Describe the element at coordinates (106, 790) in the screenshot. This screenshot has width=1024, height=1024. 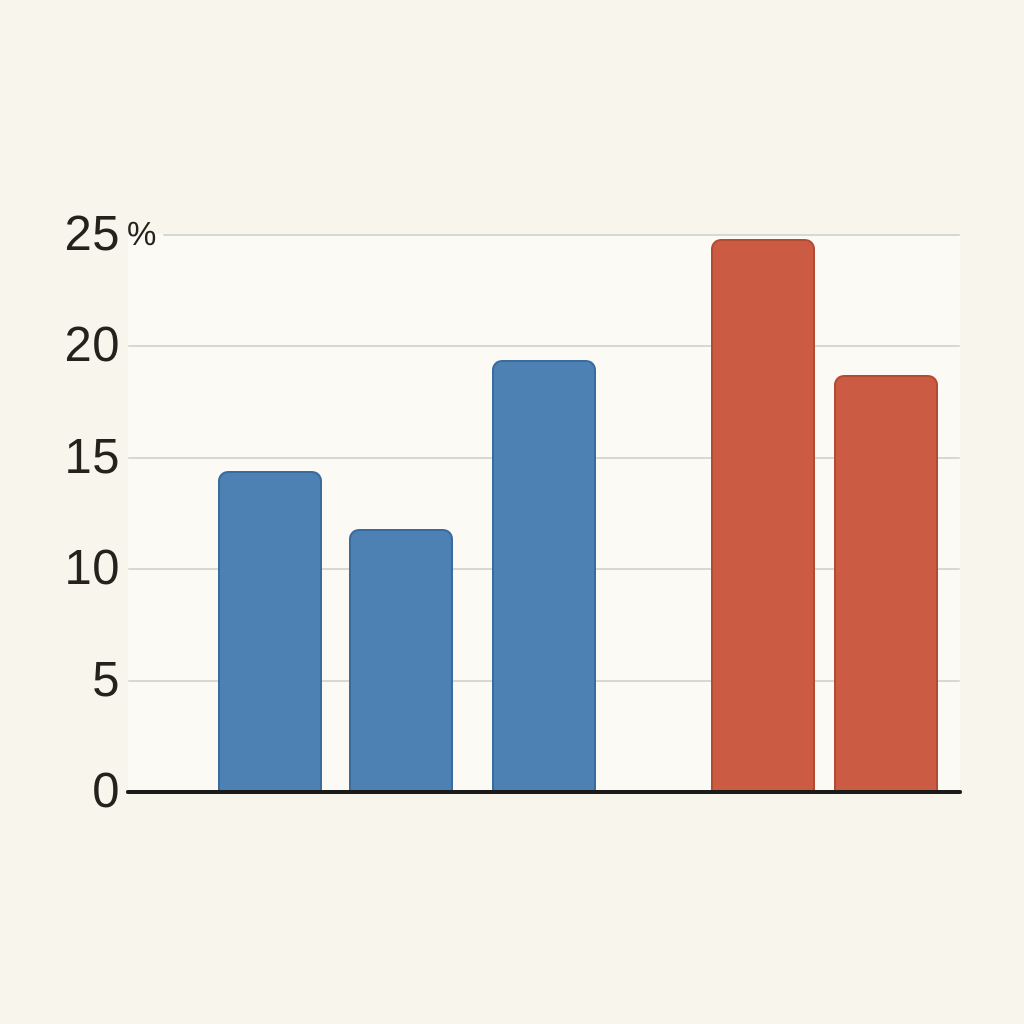
I see `y-tick-value: 0` at that location.